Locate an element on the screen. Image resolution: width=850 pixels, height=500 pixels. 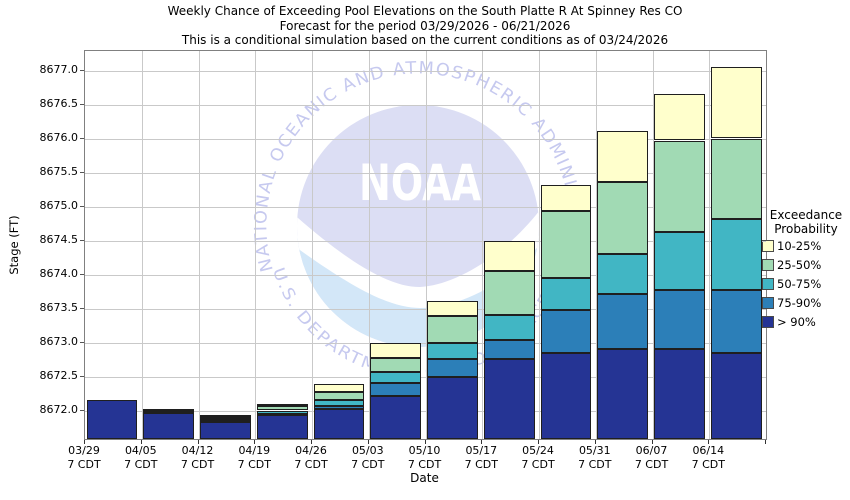
y-tick-label: 8677.0 is located at coordinates (59, 70).